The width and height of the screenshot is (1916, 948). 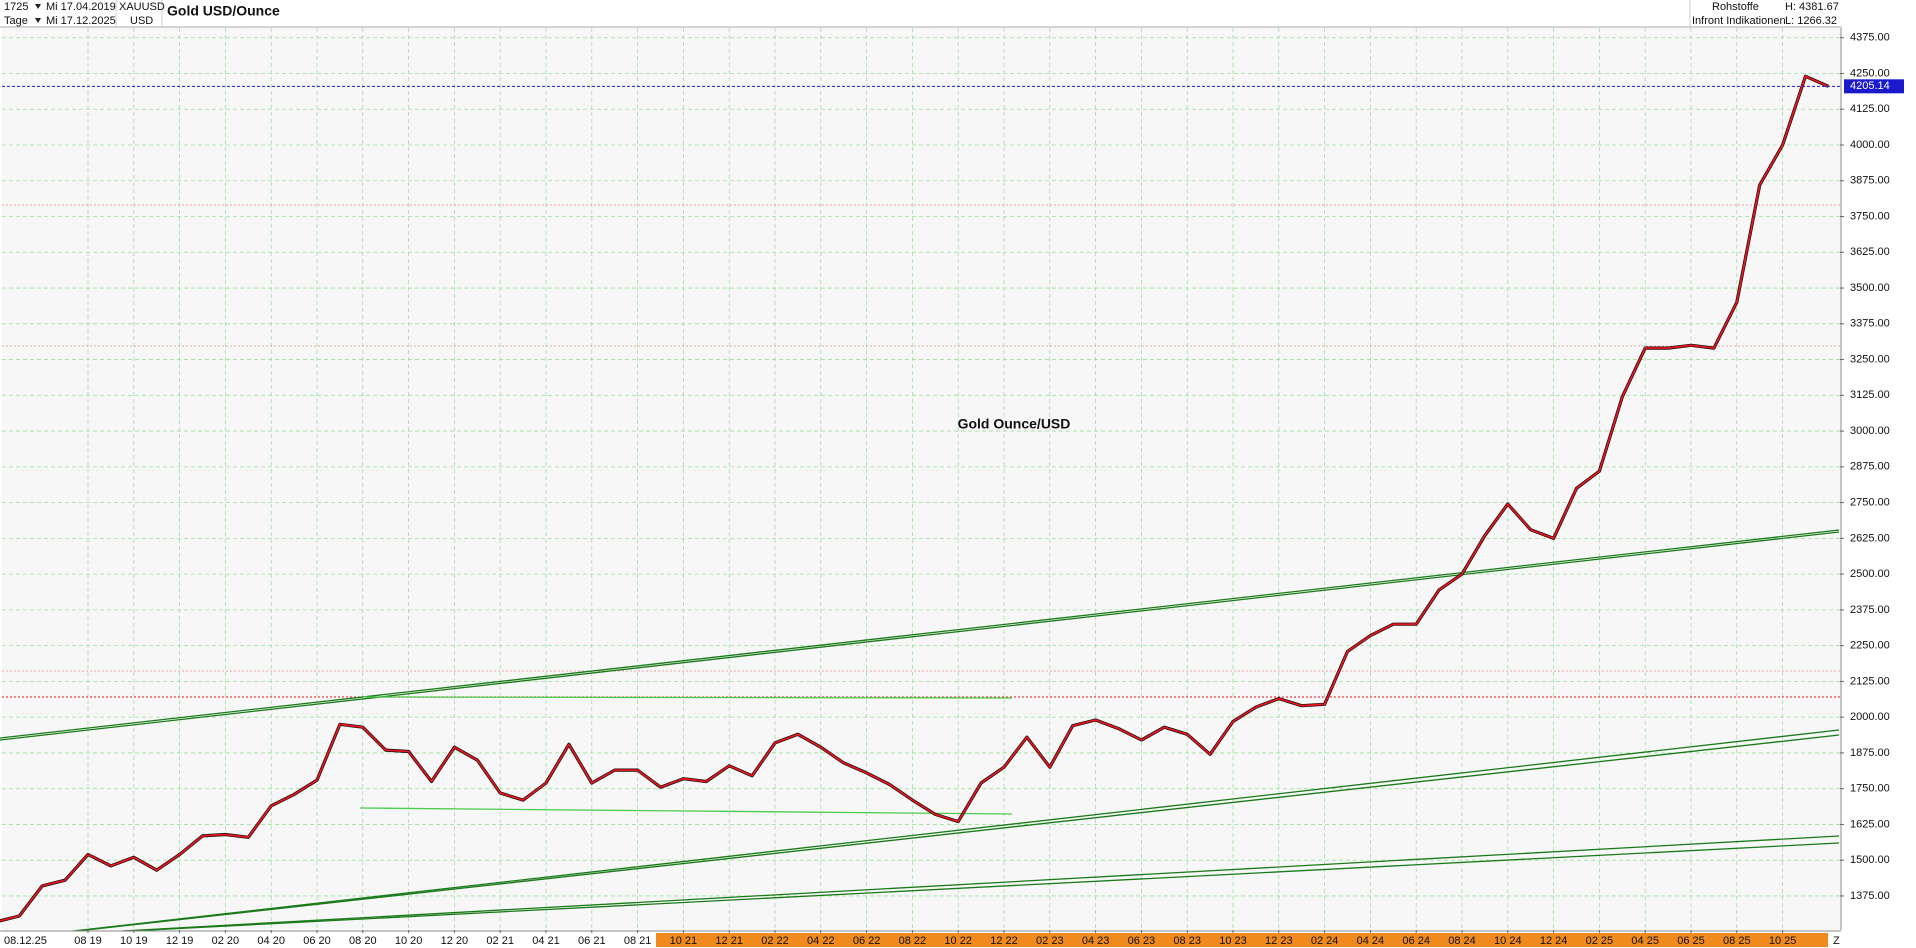 What do you see at coordinates (1870, 503) in the screenshot?
I see `y-tick-label: 2750.00` at bounding box center [1870, 503].